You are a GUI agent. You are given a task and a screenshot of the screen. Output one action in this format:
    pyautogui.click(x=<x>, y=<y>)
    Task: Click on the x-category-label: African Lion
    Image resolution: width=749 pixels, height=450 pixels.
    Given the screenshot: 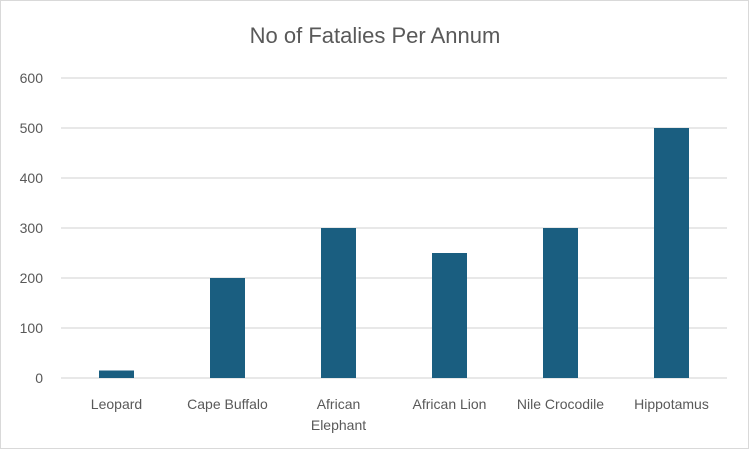 What is the action you would take?
    pyautogui.click(x=450, y=404)
    